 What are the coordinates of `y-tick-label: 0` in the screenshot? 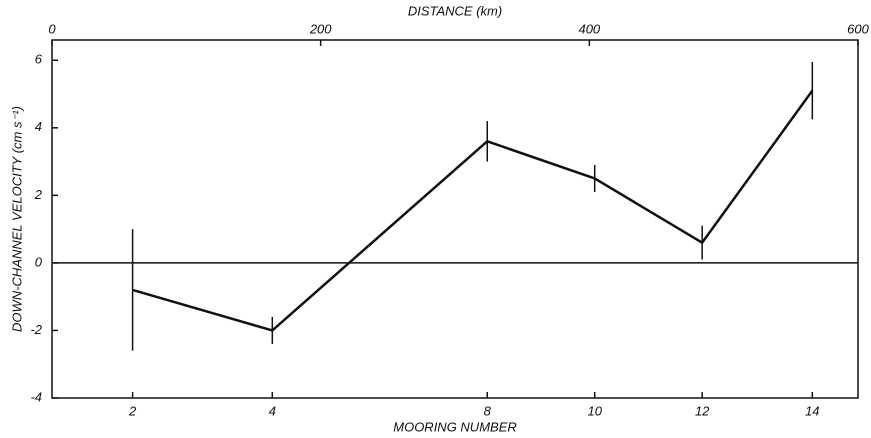 It's located at (39, 261).